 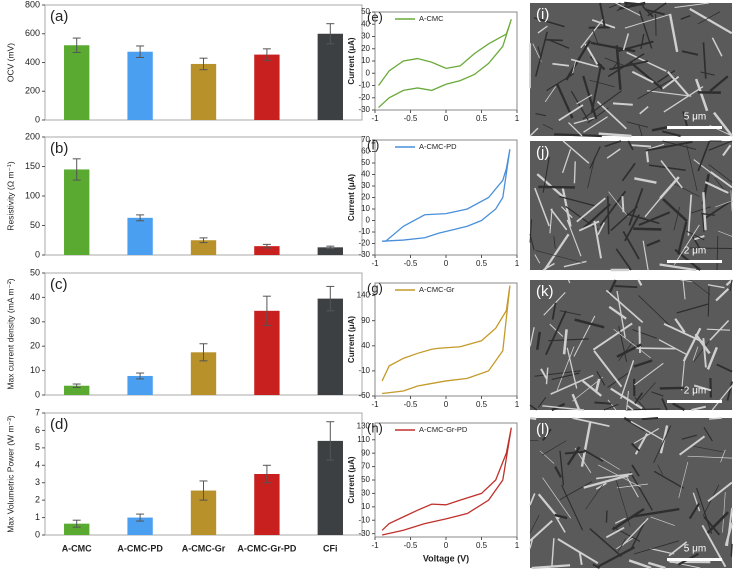 I want to click on y-tick-label: 40, so click(x=365, y=345).